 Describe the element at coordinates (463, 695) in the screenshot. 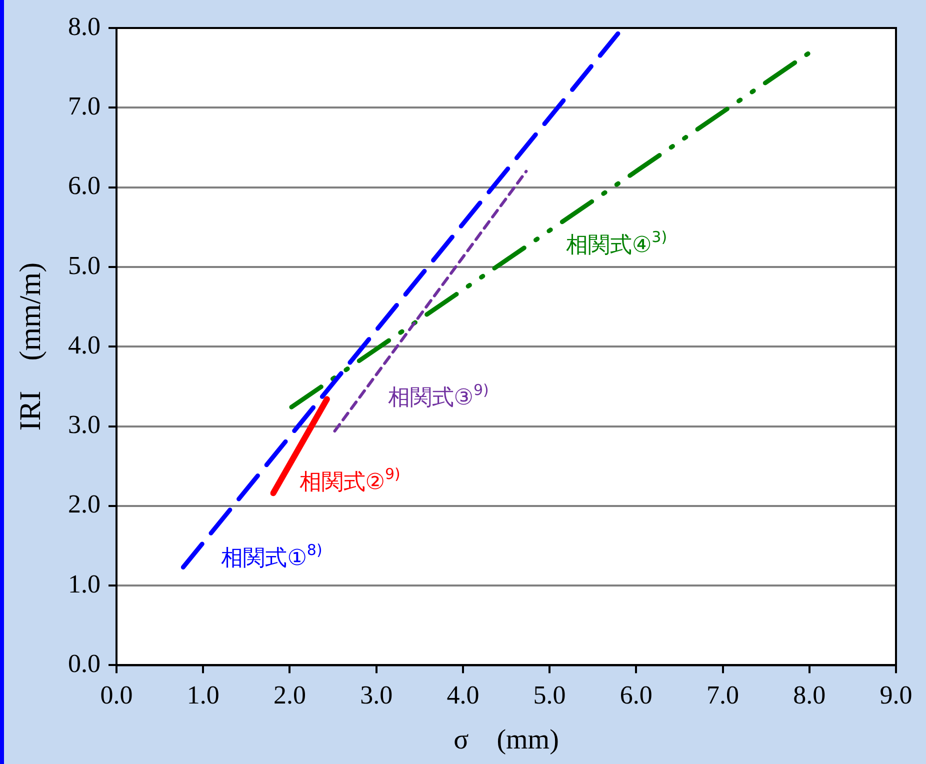

I see `x-tick-label: 4.0` at that location.